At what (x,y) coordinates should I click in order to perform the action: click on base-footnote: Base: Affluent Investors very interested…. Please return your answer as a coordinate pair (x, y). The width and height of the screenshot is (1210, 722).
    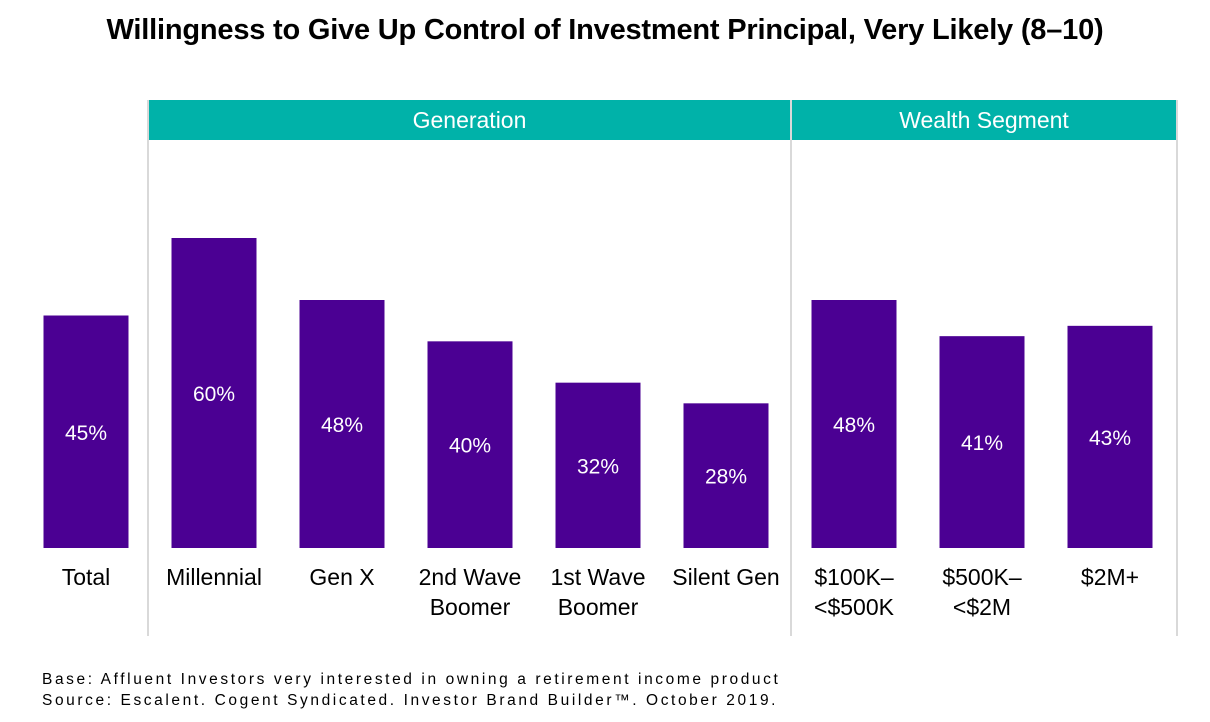
    Looking at the image, I should click on (411, 679).